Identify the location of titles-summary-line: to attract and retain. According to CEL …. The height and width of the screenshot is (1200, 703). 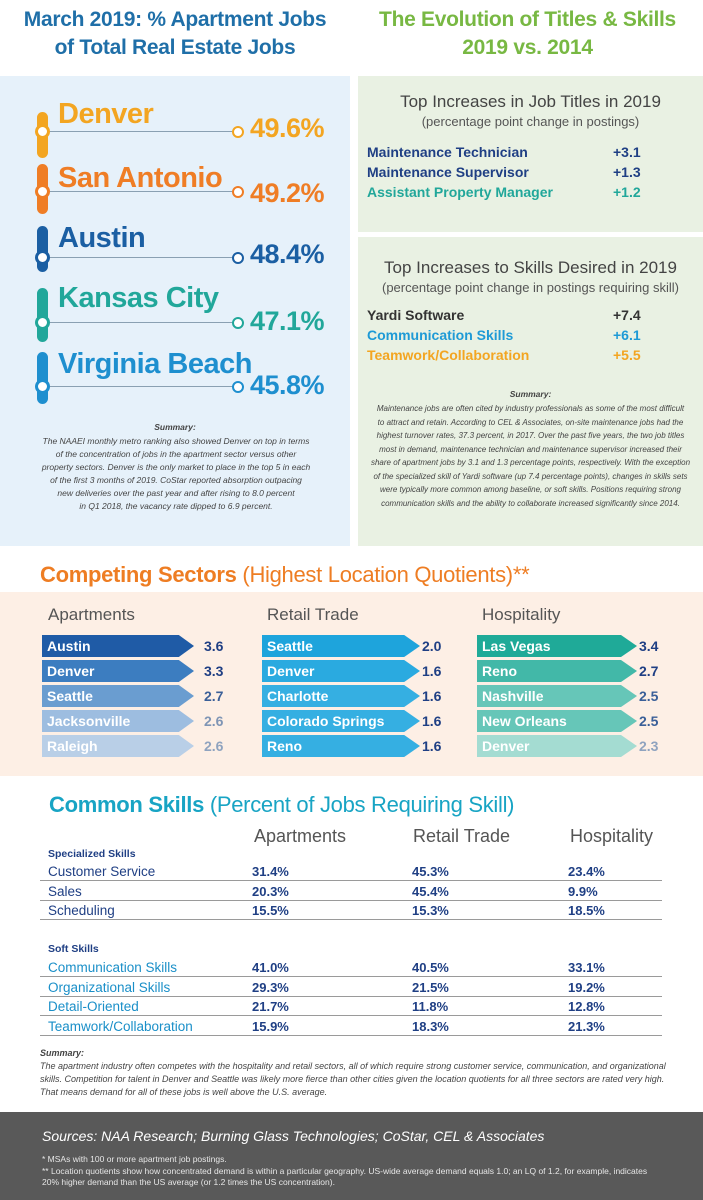
(530, 422).